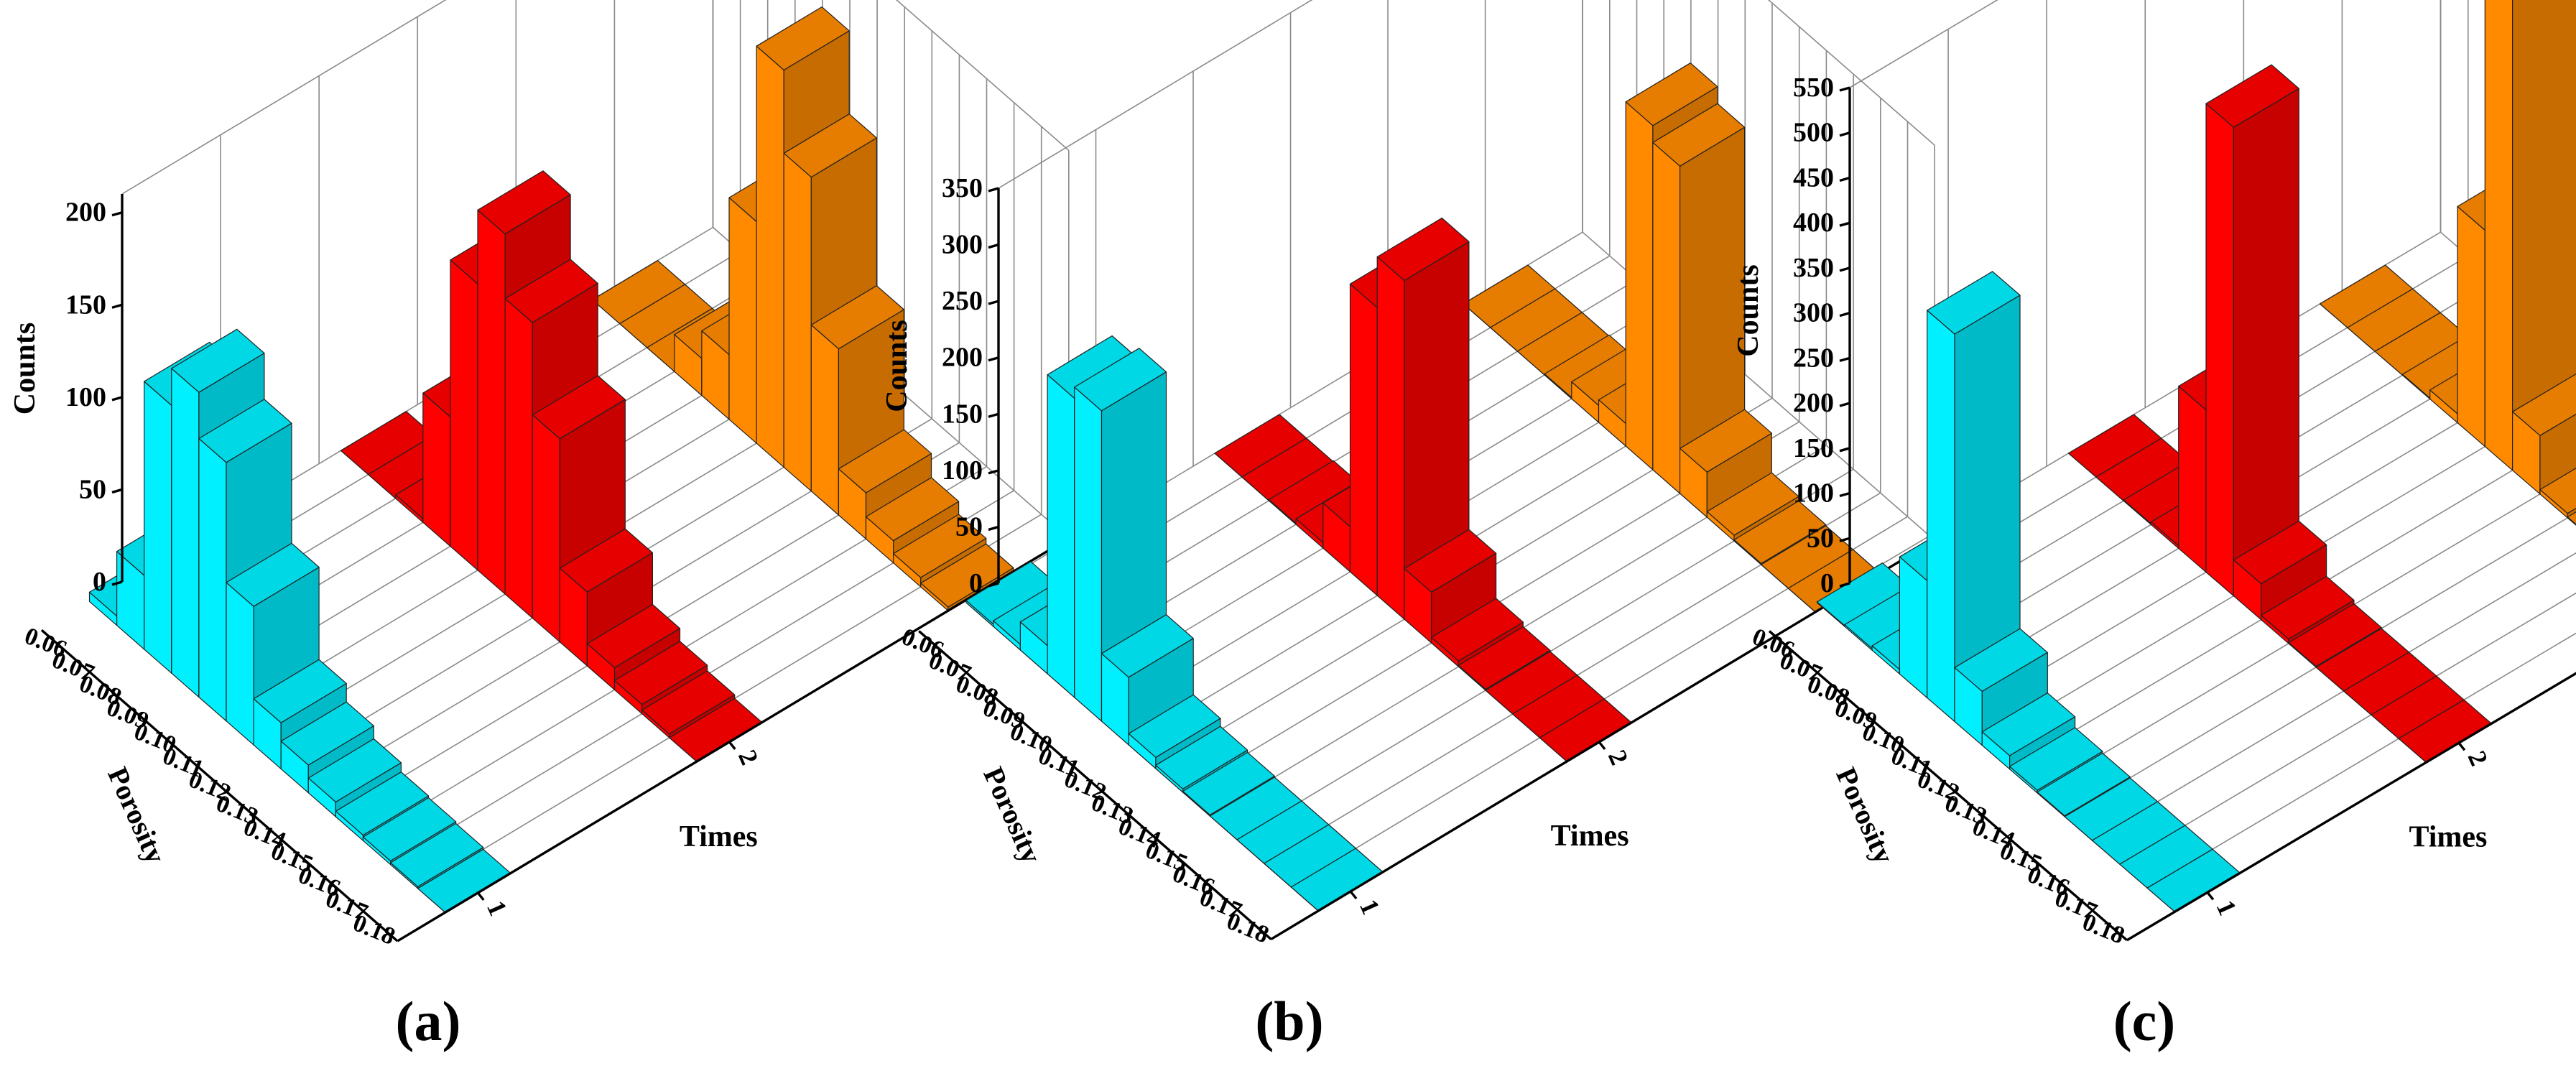 This screenshot has width=2576, height=1066. I want to click on times-axis-title: Times, so click(1590, 836).